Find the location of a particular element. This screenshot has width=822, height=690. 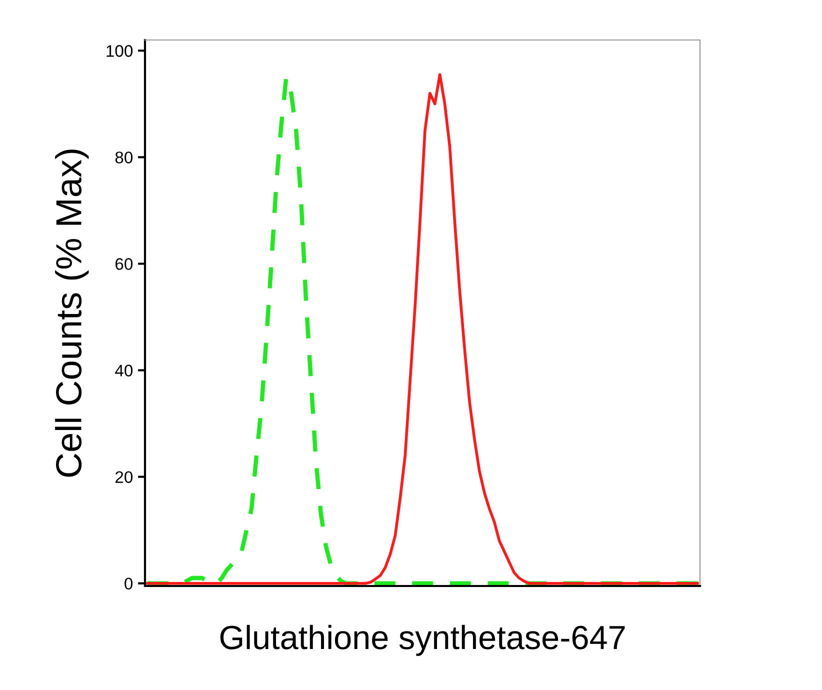

y-tick-label: 40 is located at coordinates (124, 370).